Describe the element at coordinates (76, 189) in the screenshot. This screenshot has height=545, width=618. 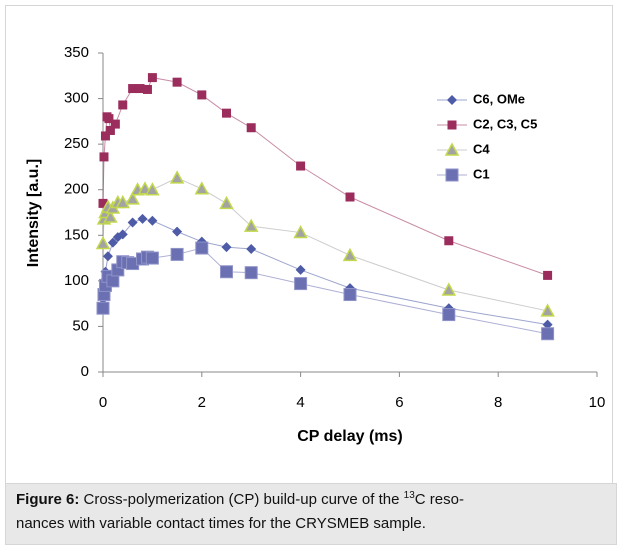
I see `y-tick-label: 200` at that location.